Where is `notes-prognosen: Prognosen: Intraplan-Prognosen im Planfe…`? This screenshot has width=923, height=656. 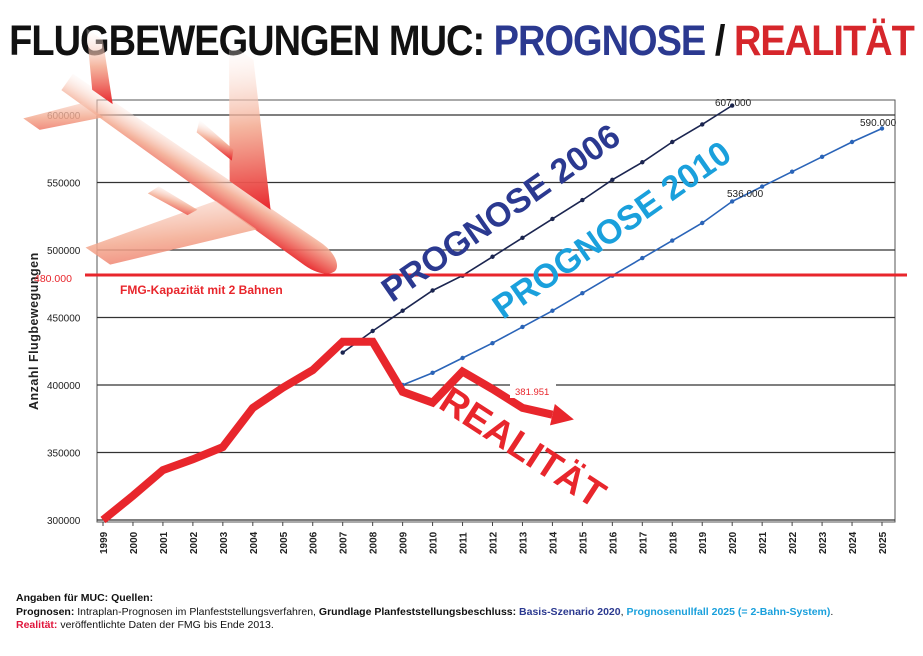
notes-prognosen: Prognosen: Intraplan-Prognosen im Planfe… is located at coordinates (466, 613).